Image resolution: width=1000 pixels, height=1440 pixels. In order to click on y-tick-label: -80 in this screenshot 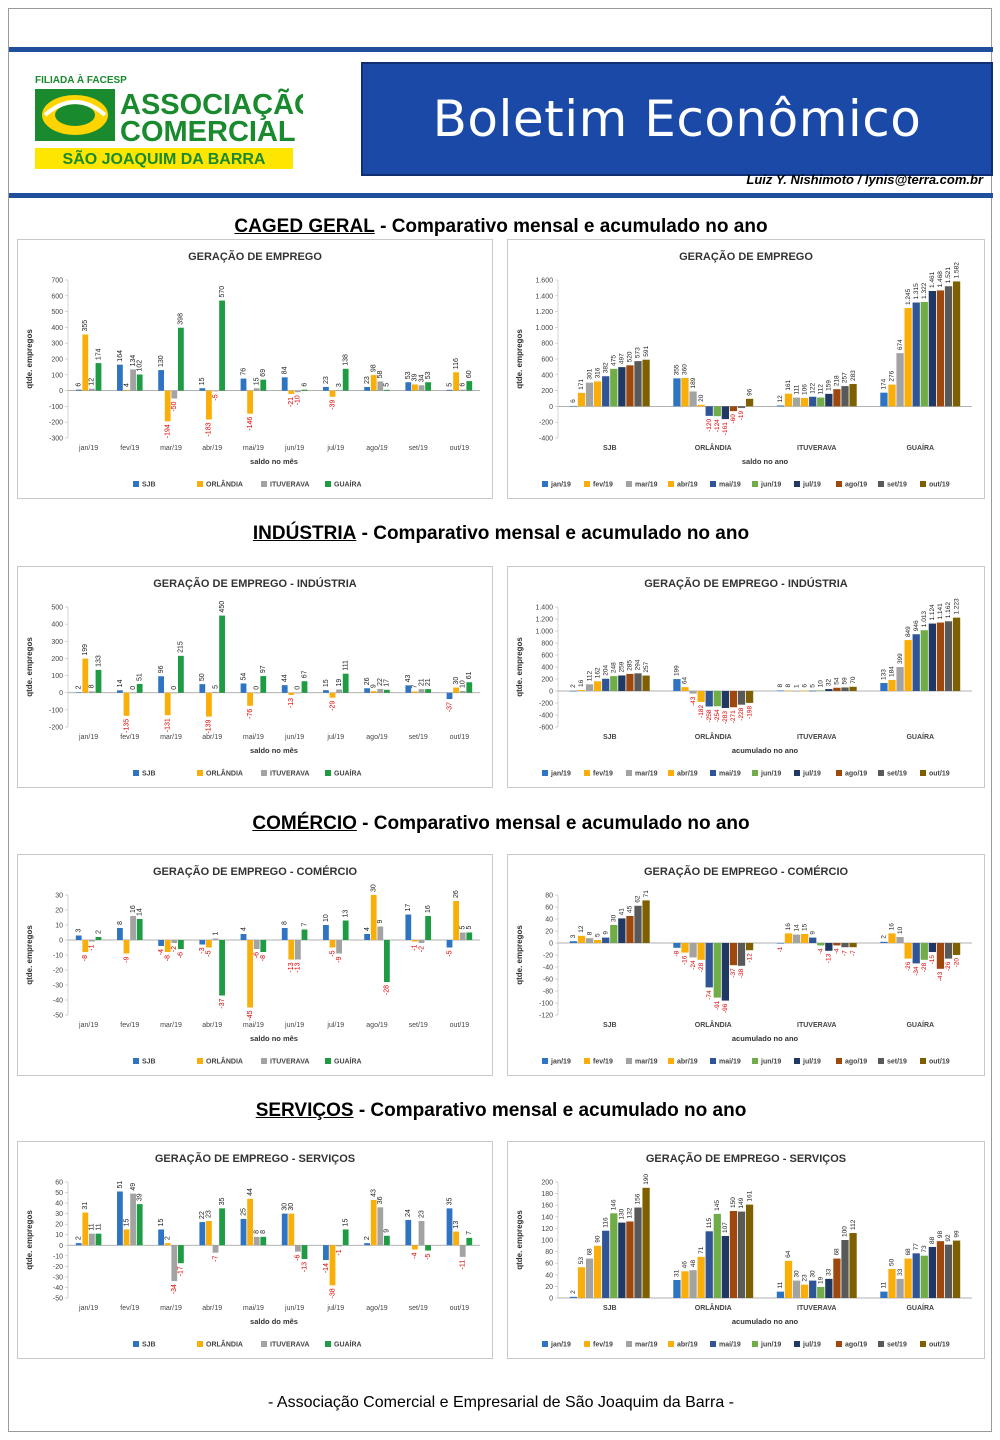, I will do `click(548, 992)`.